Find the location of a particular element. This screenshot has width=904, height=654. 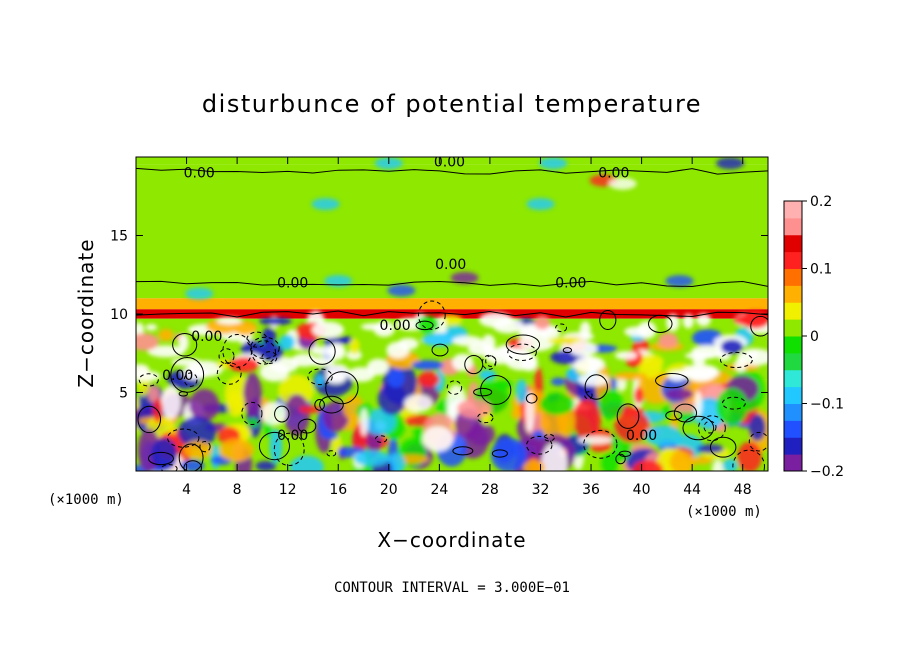

x-tick-label-0: 4 is located at coordinates (186, 490).